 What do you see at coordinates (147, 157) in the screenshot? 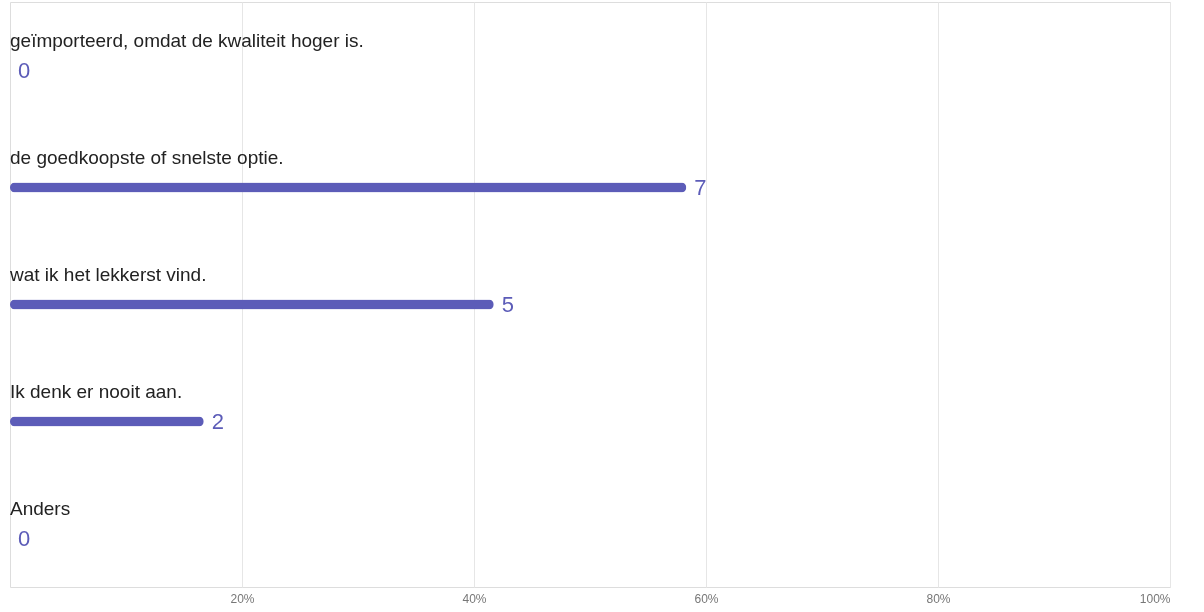
I see `y-tick-label: de goedkoopste of snelste optie.` at bounding box center [147, 157].